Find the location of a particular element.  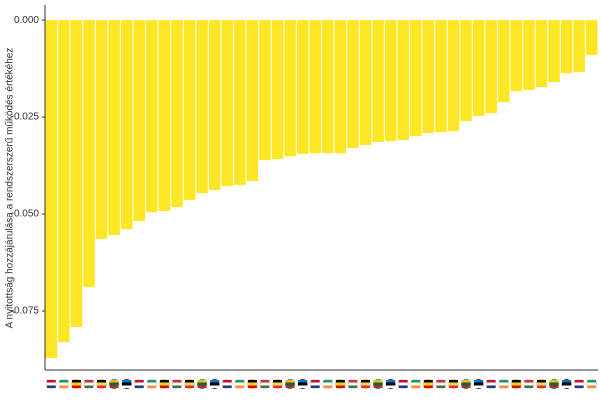

y-tick-label: -0.050 is located at coordinates (25, 214).